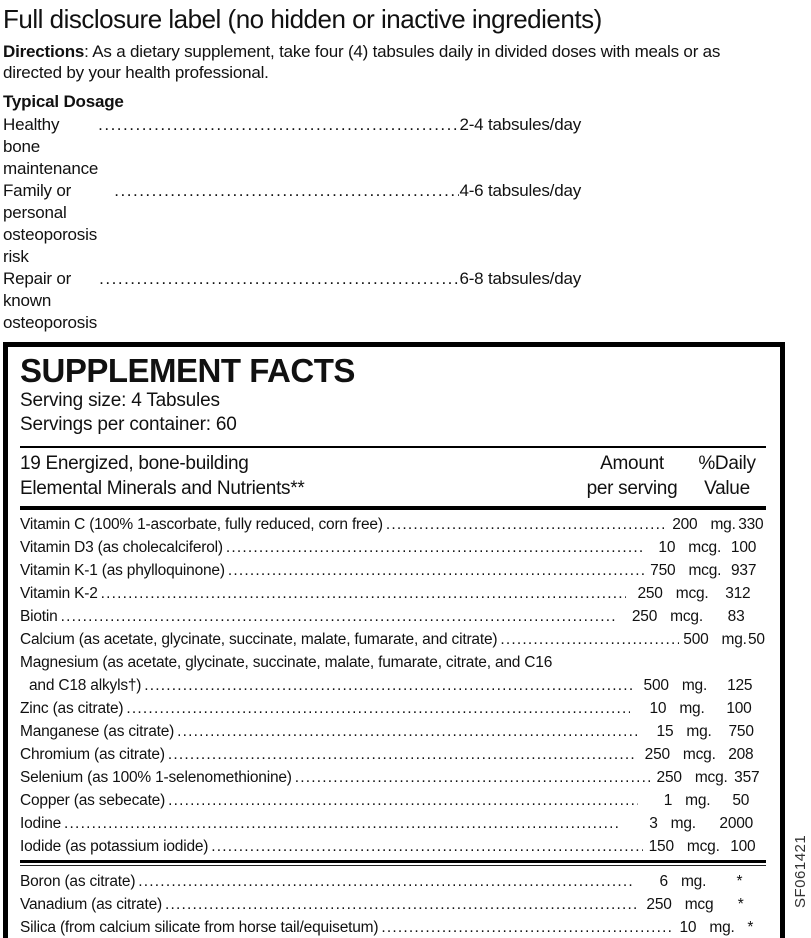 The image size is (811, 938). What do you see at coordinates (50, 300) in the screenshot?
I see `dosage-label: Repair or known osteoporosis` at bounding box center [50, 300].